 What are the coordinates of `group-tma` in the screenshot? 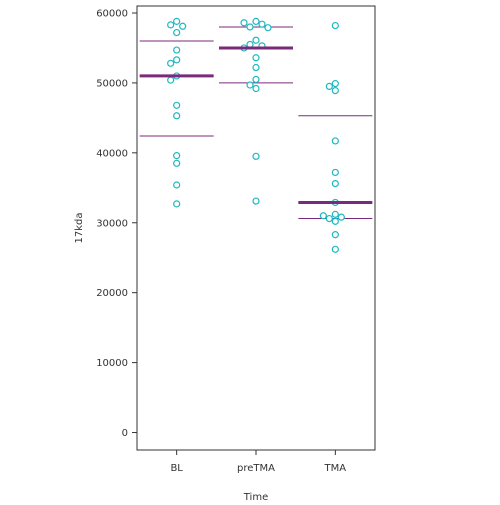 It's located at (335, 137).